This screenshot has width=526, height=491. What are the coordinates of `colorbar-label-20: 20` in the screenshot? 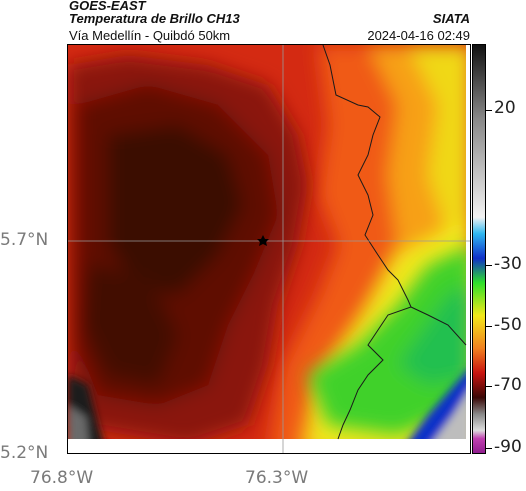 It's located at (505, 108).